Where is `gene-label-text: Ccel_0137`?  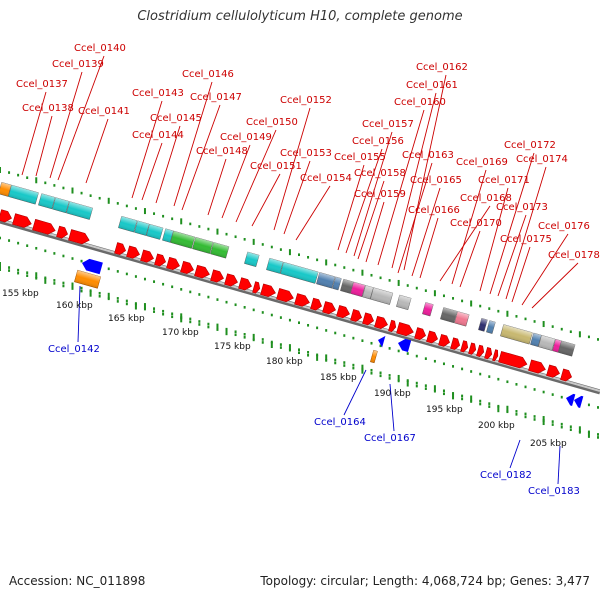
gene-label-text: Ccel_0137 is located at coordinates (42, 84).